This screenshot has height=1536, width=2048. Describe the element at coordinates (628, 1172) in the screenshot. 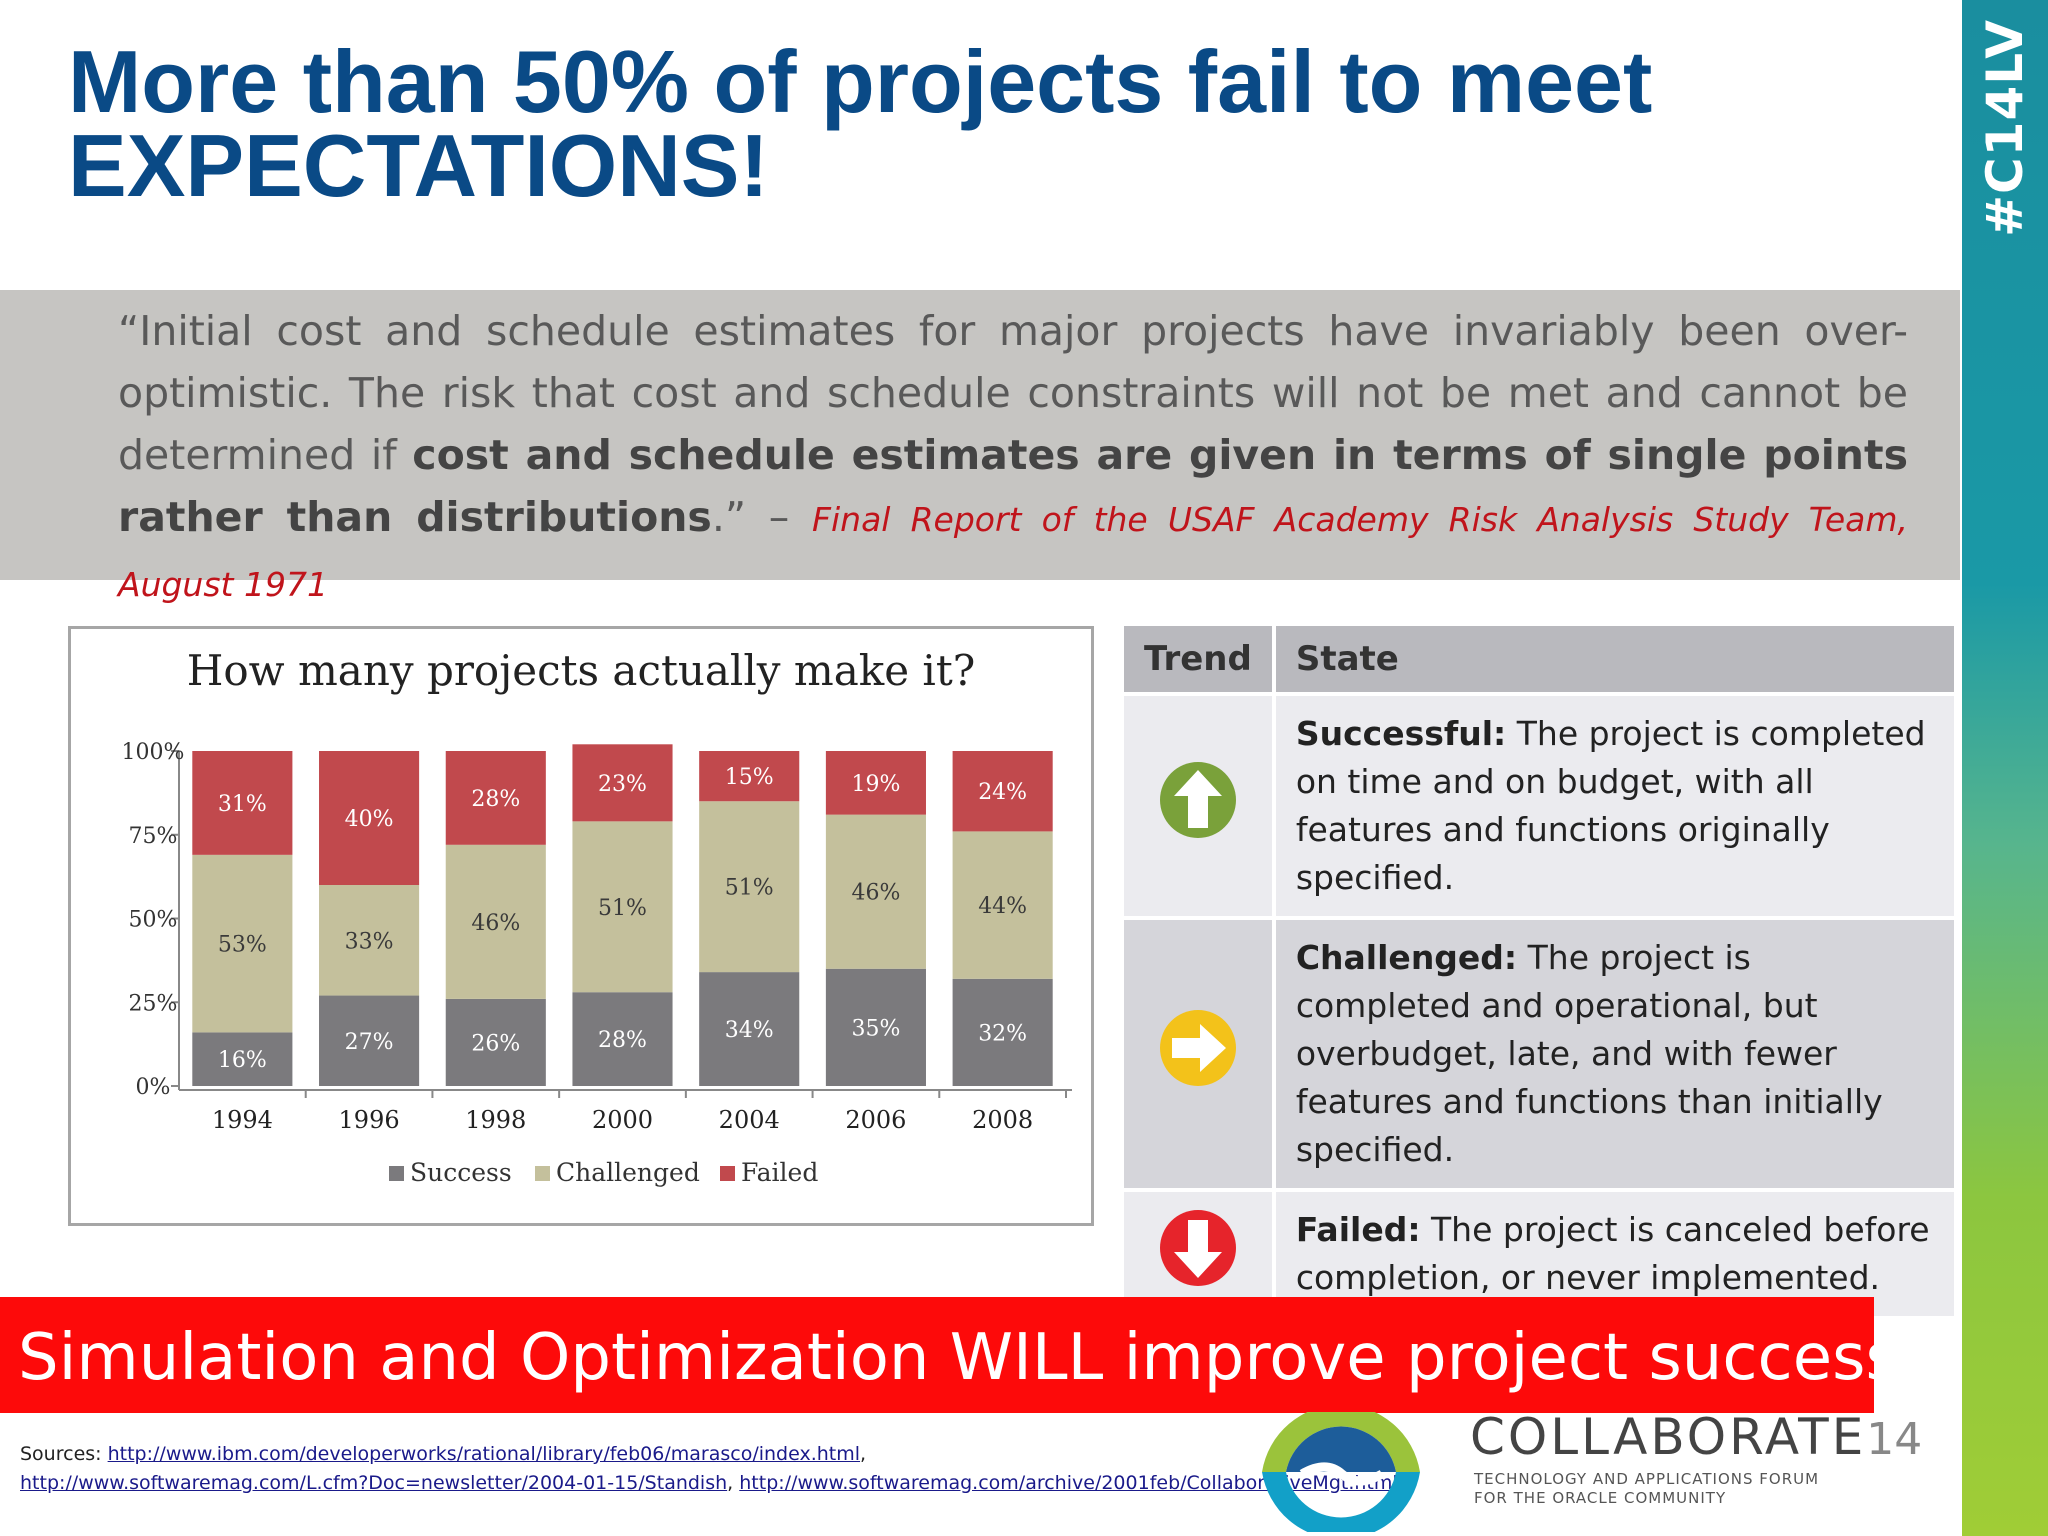

I see `legend-label: Challenged` at that location.